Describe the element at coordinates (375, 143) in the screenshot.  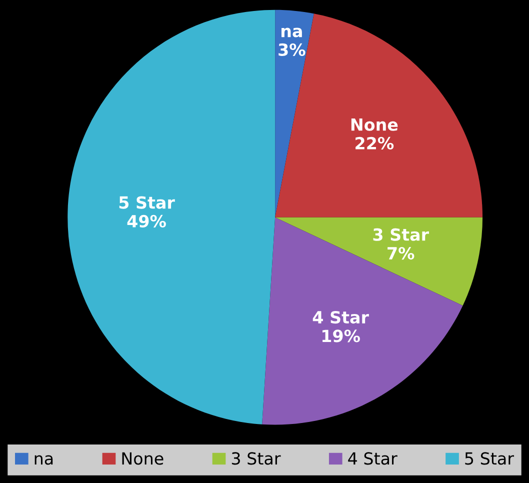
I see `data-label: 22%` at that location.